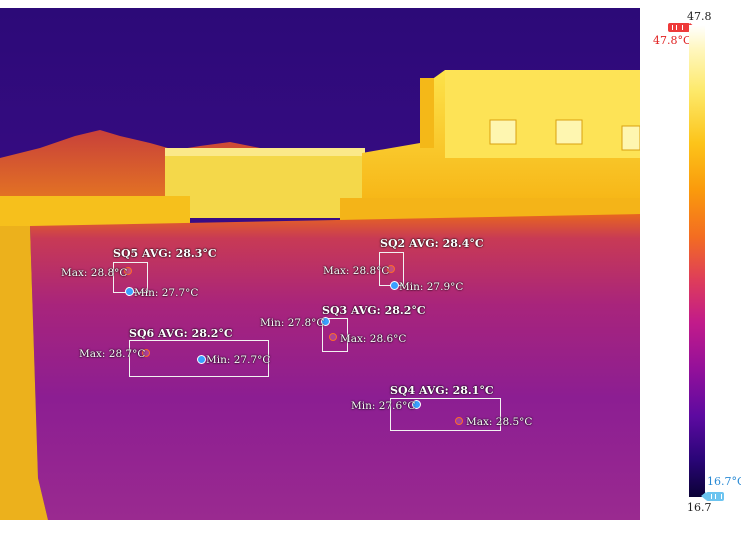 Image resolution: width=741 pixels, height=555 pixels. I want to click on roi-sq2-max-marker, so click(391, 269).